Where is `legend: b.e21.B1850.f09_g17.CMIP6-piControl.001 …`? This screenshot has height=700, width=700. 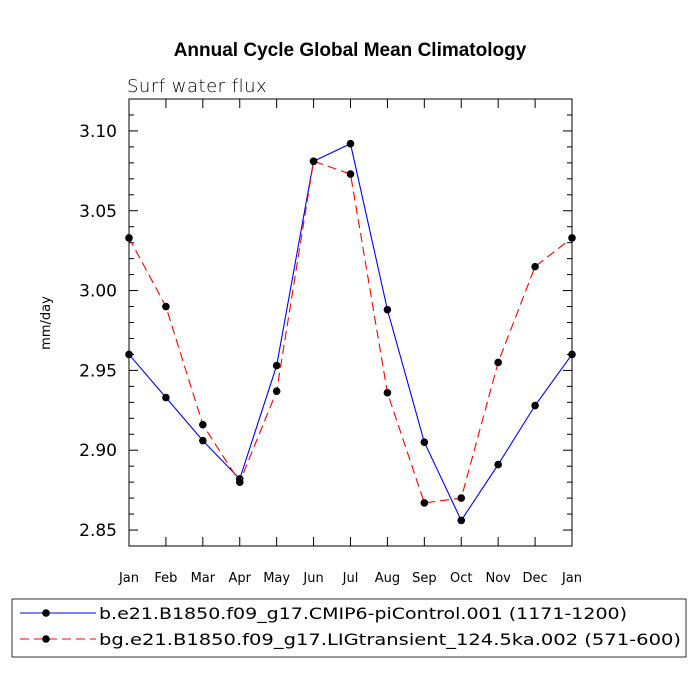
legend: b.e21.B1850.f09_g17.CMIP6-piControl.001 … is located at coordinates (350, 627).